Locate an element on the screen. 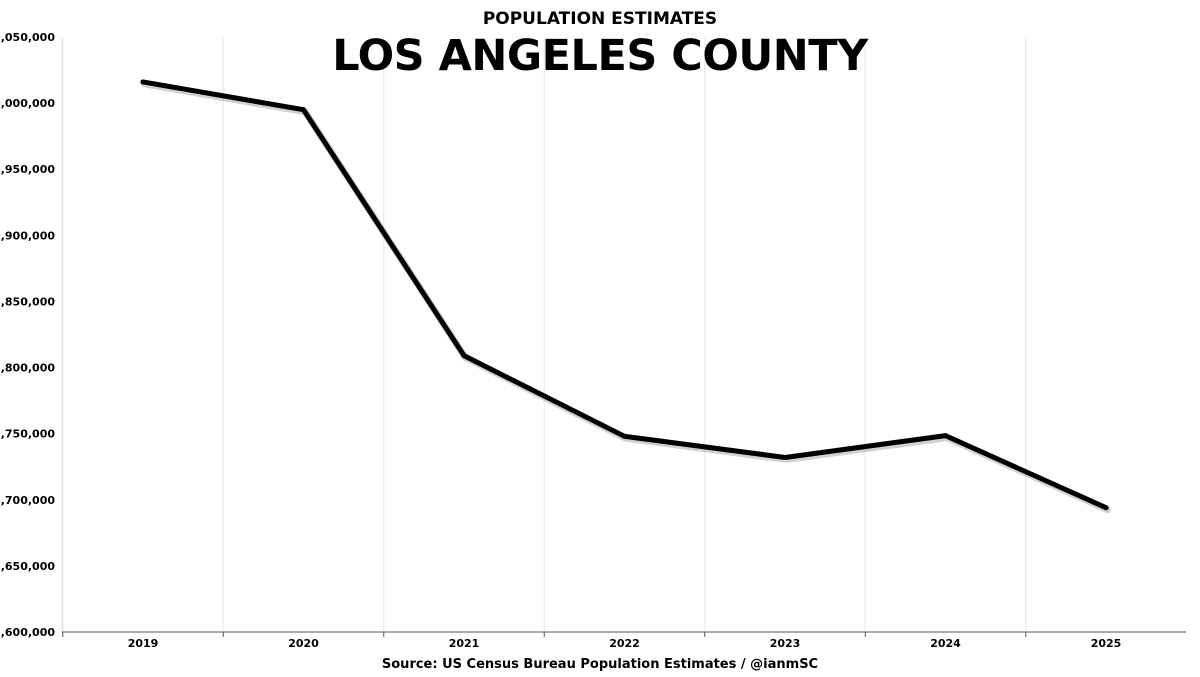 This screenshot has height=677, width=1200. y-tick-label: 9,950,000 is located at coordinates (27, 169).